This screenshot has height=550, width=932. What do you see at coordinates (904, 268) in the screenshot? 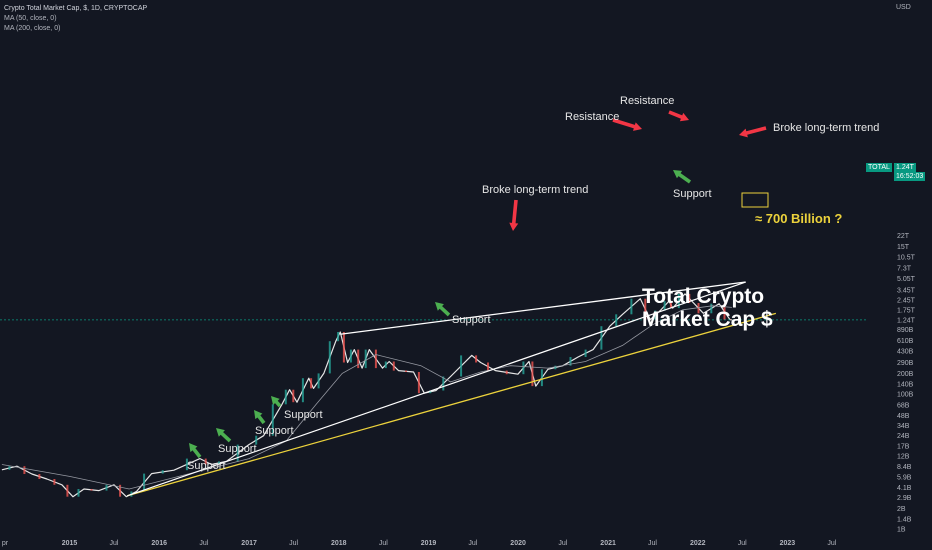
I see `y-tick-label: 7.3T` at bounding box center [904, 268].